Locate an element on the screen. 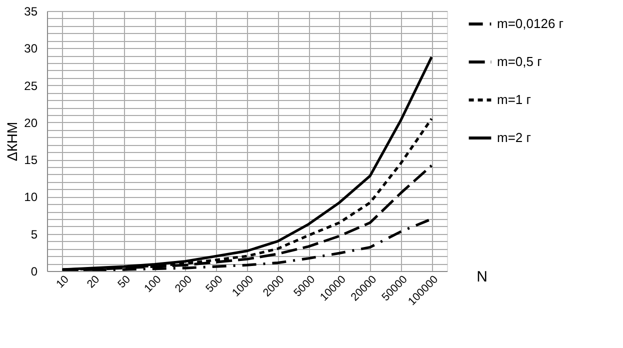 The image size is (623, 348). y-tick-label: 0 is located at coordinates (34, 271).